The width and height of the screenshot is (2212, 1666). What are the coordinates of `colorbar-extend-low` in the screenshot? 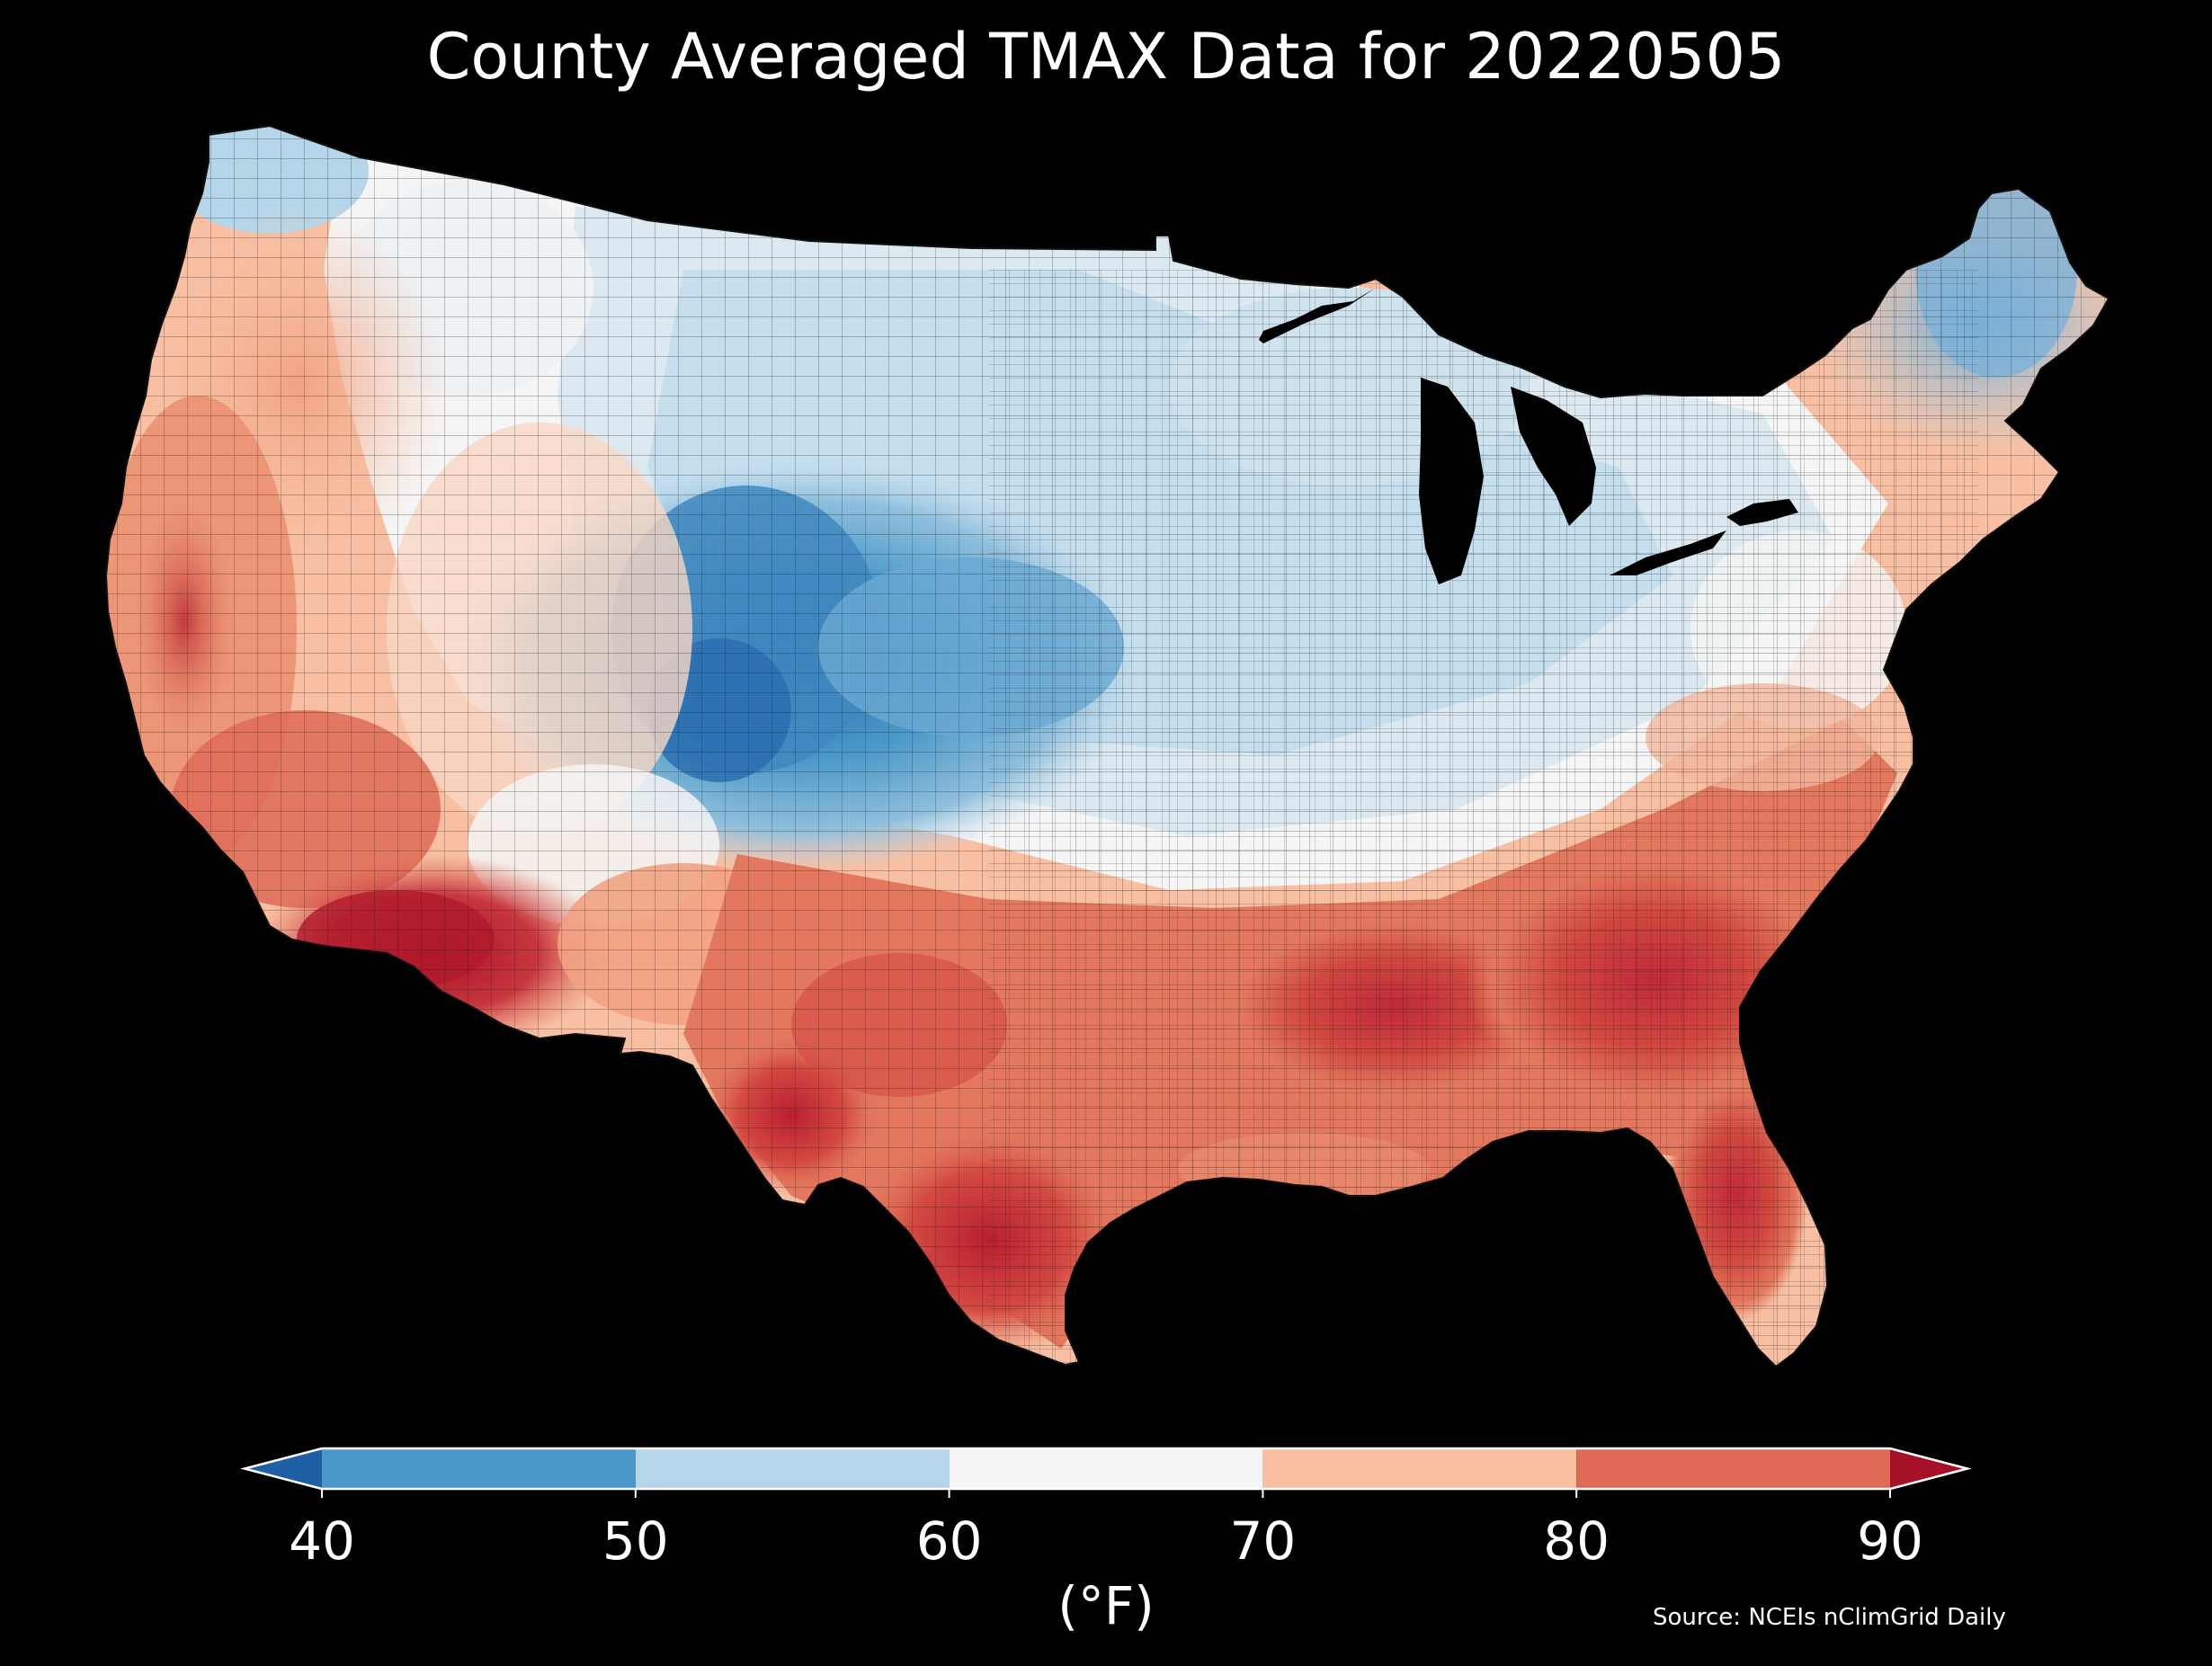 It's located at (283, 1468).